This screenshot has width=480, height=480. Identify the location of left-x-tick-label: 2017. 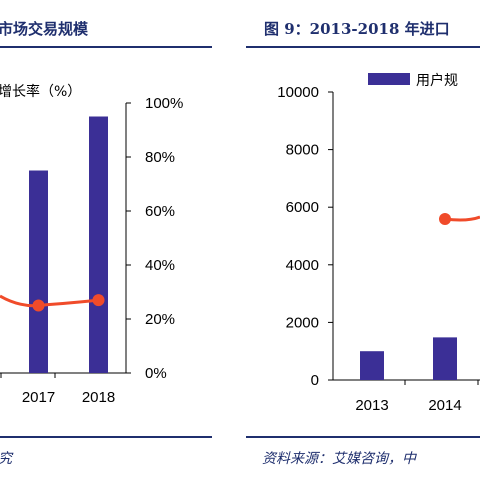
(38, 397).